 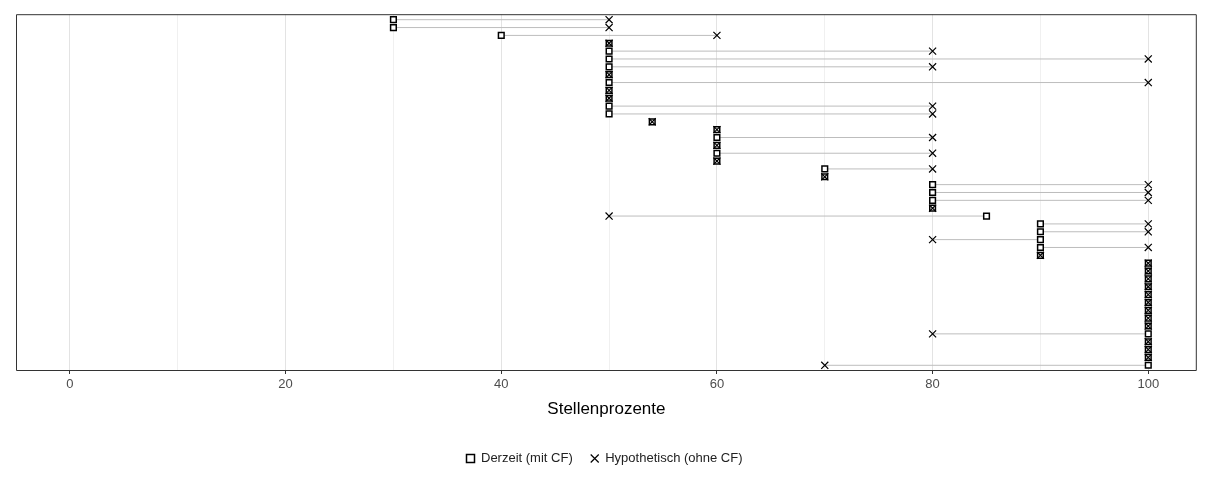 What do you see at coordinates (70, 384) in the screenshot?
I see `x-tick-label: 0` at bounding box center [70, 384].